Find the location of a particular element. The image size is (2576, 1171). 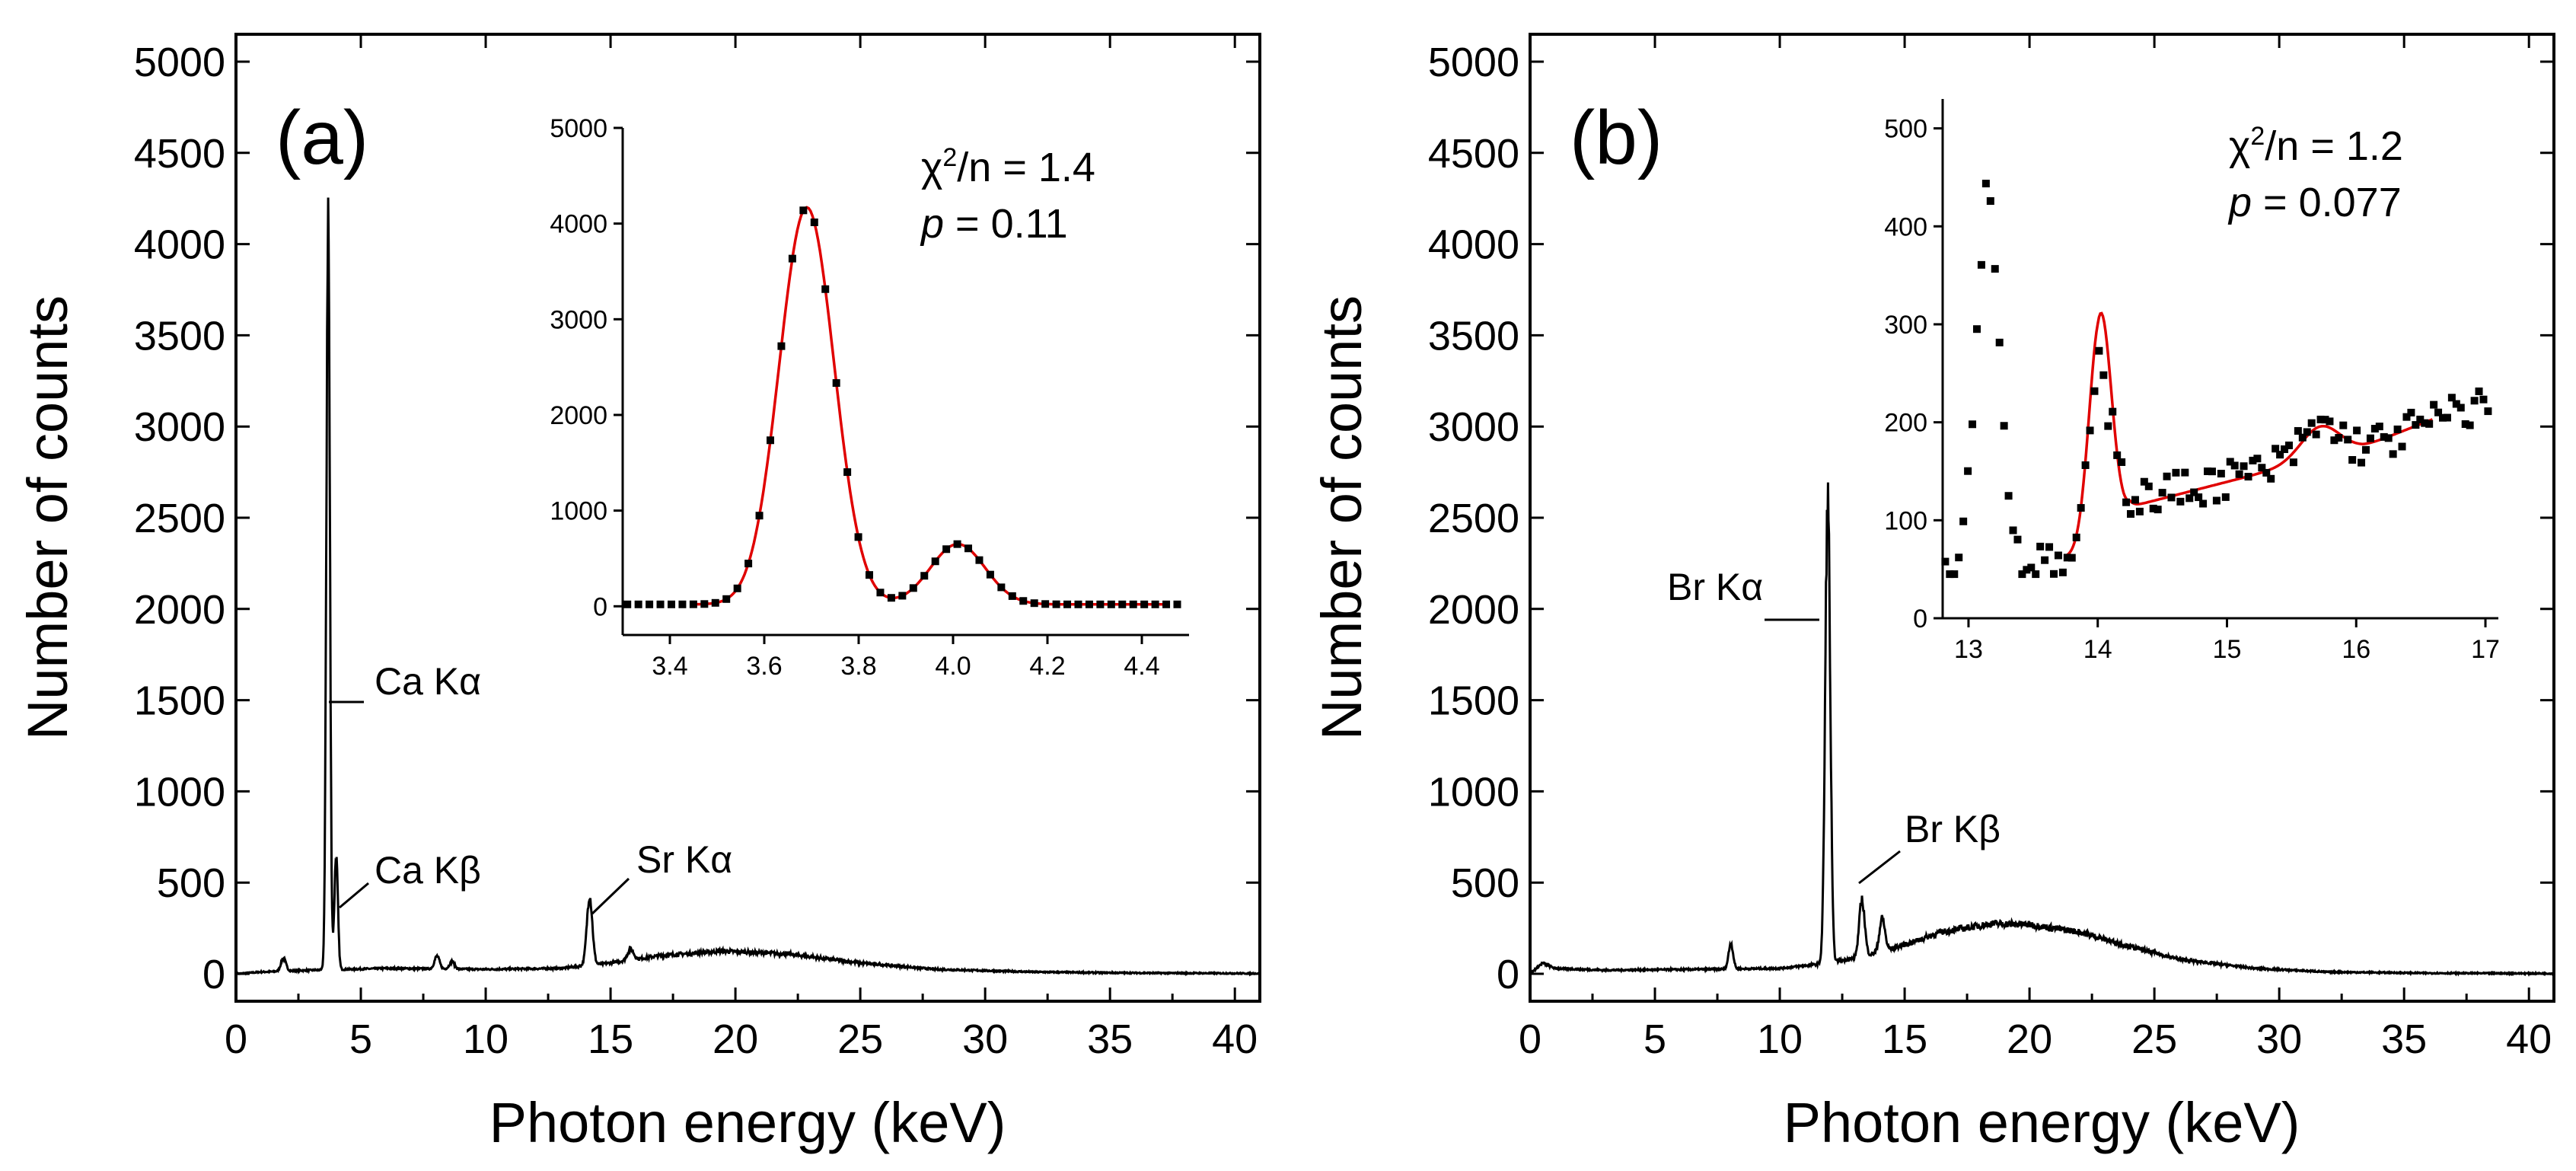

a-y-axis-title: Number of counts is located at coordinates (47, 517).